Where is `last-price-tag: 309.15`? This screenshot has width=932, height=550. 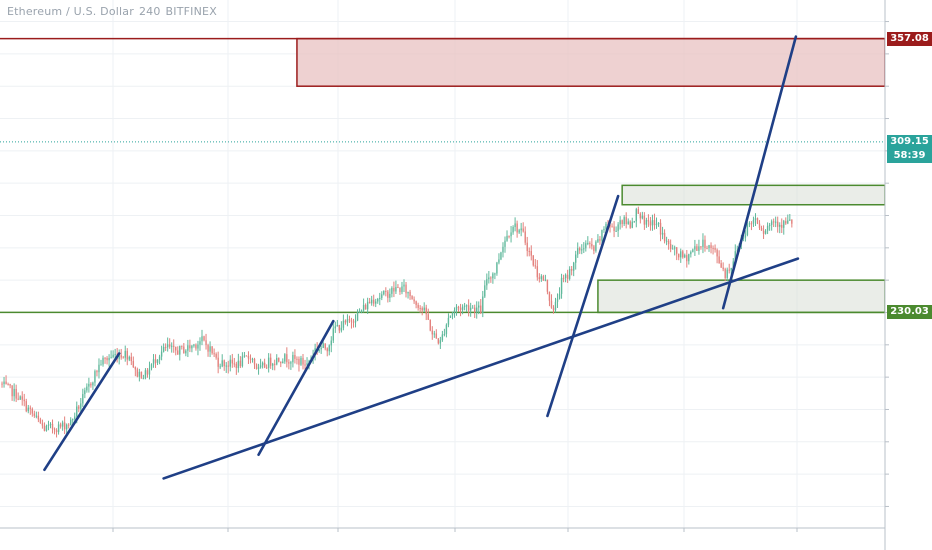
last-price-tag: 309.15 is located at coordinates (909, 141).